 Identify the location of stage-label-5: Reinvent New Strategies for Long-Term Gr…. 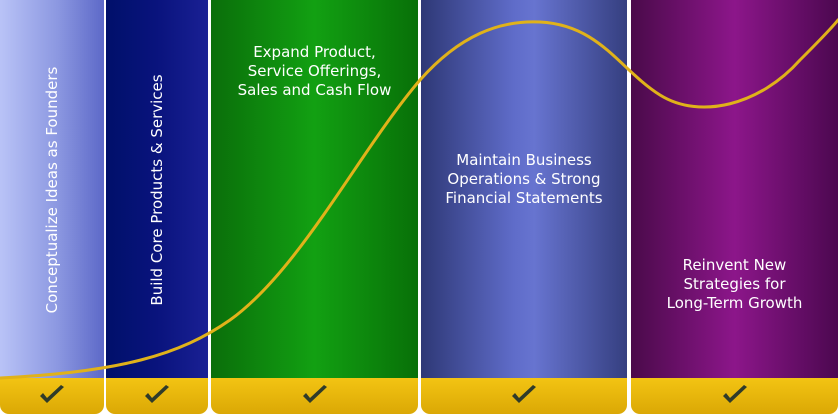
(734, 284).